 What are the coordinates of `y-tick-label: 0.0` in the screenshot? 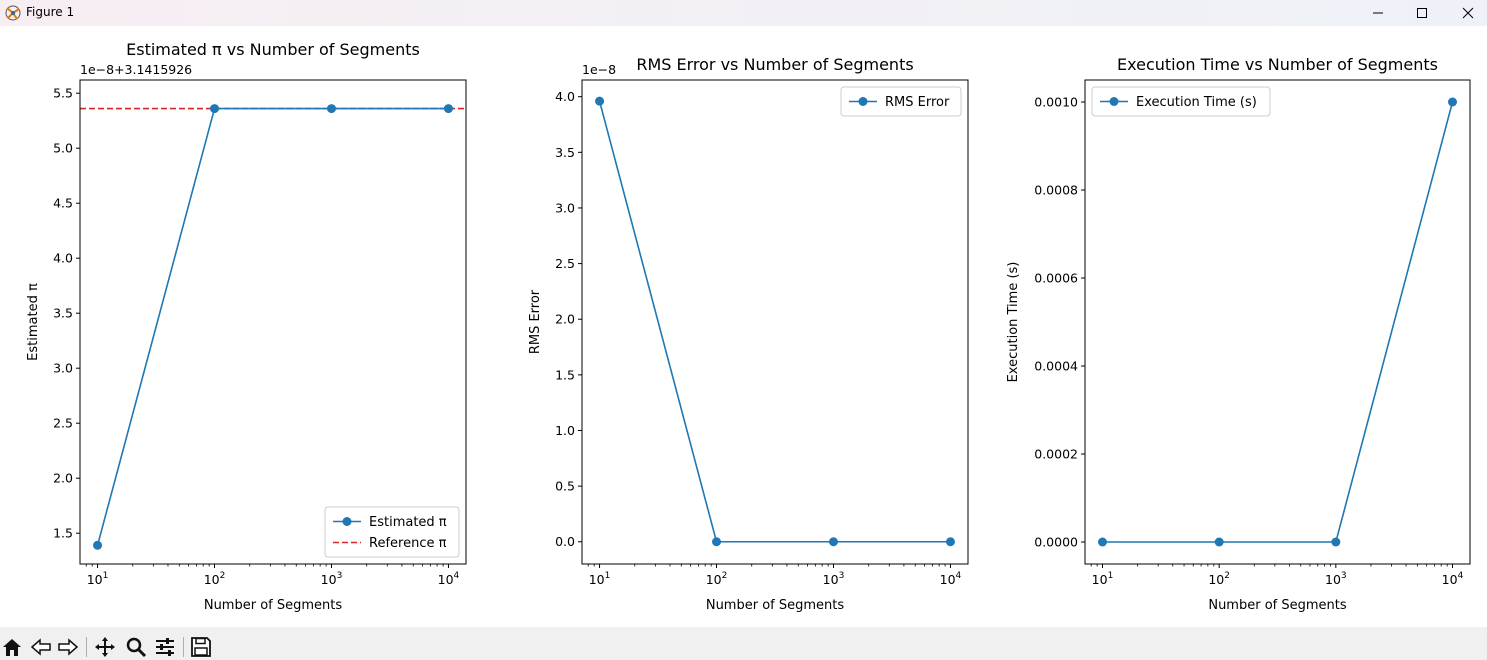 It's located at (565, 541).